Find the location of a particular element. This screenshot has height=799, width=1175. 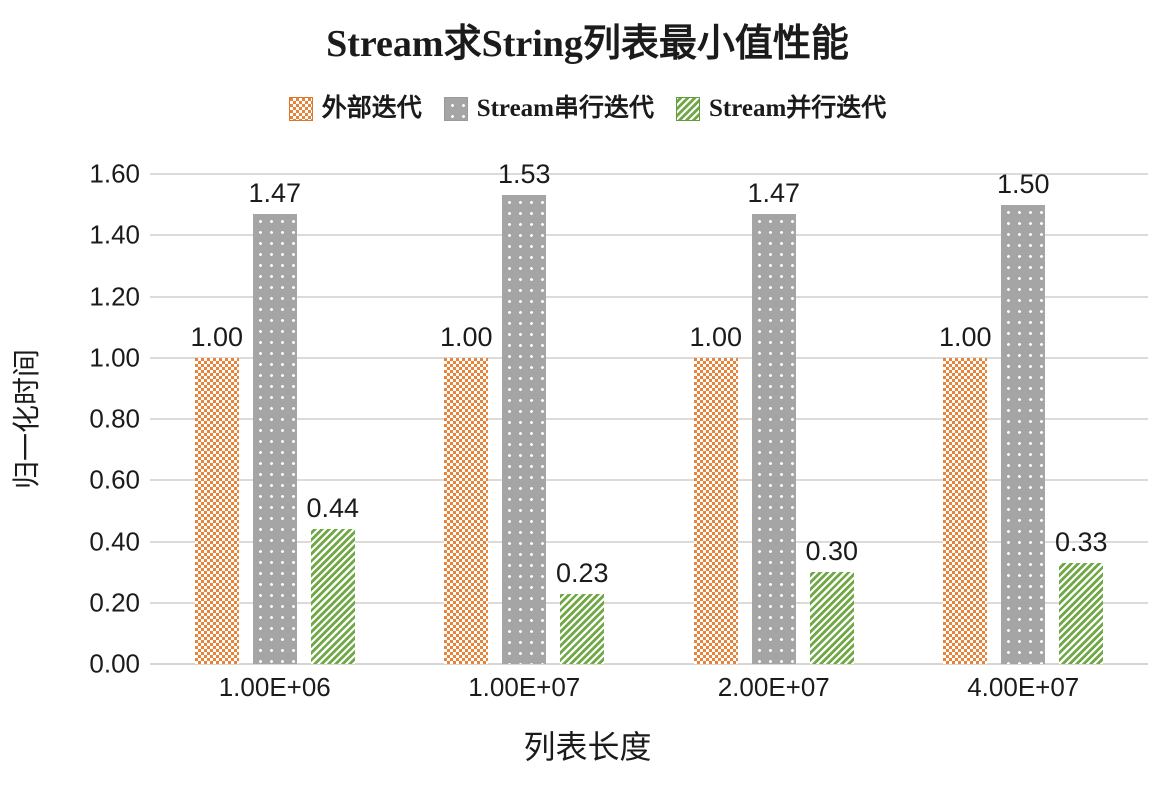

legend-item-2: Stream并行迭代 is located at coordinates (781, 108).